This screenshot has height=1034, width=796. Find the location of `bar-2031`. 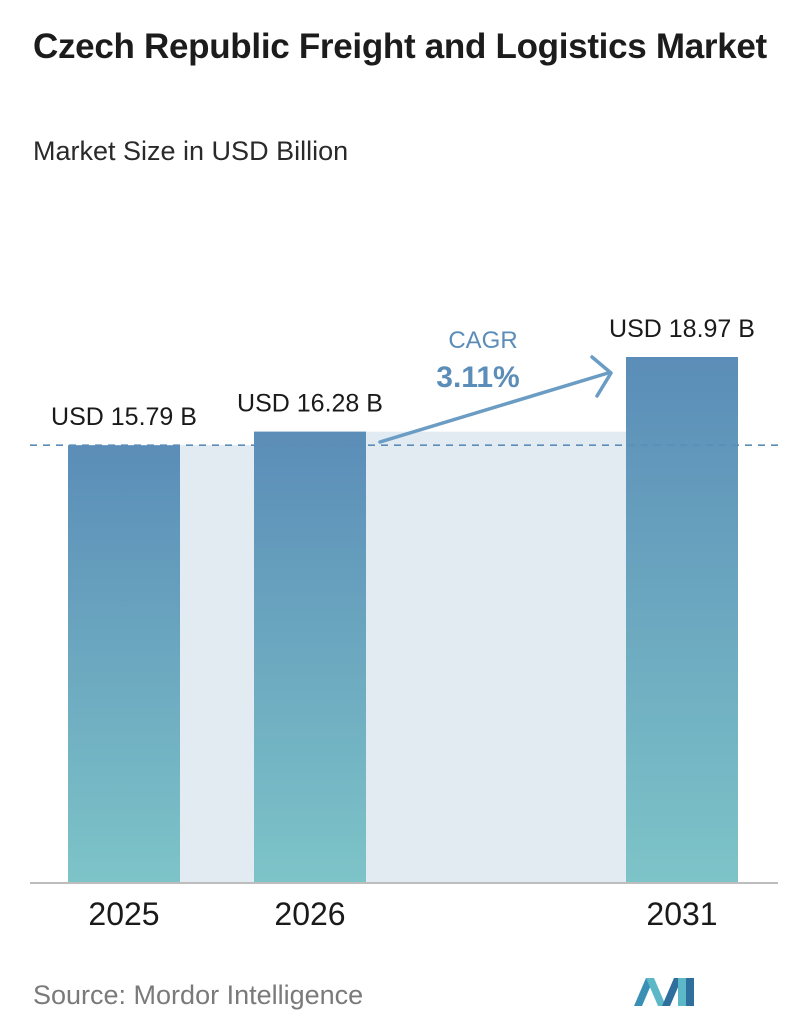

bar-2031 is located at coordinates (682, 620).